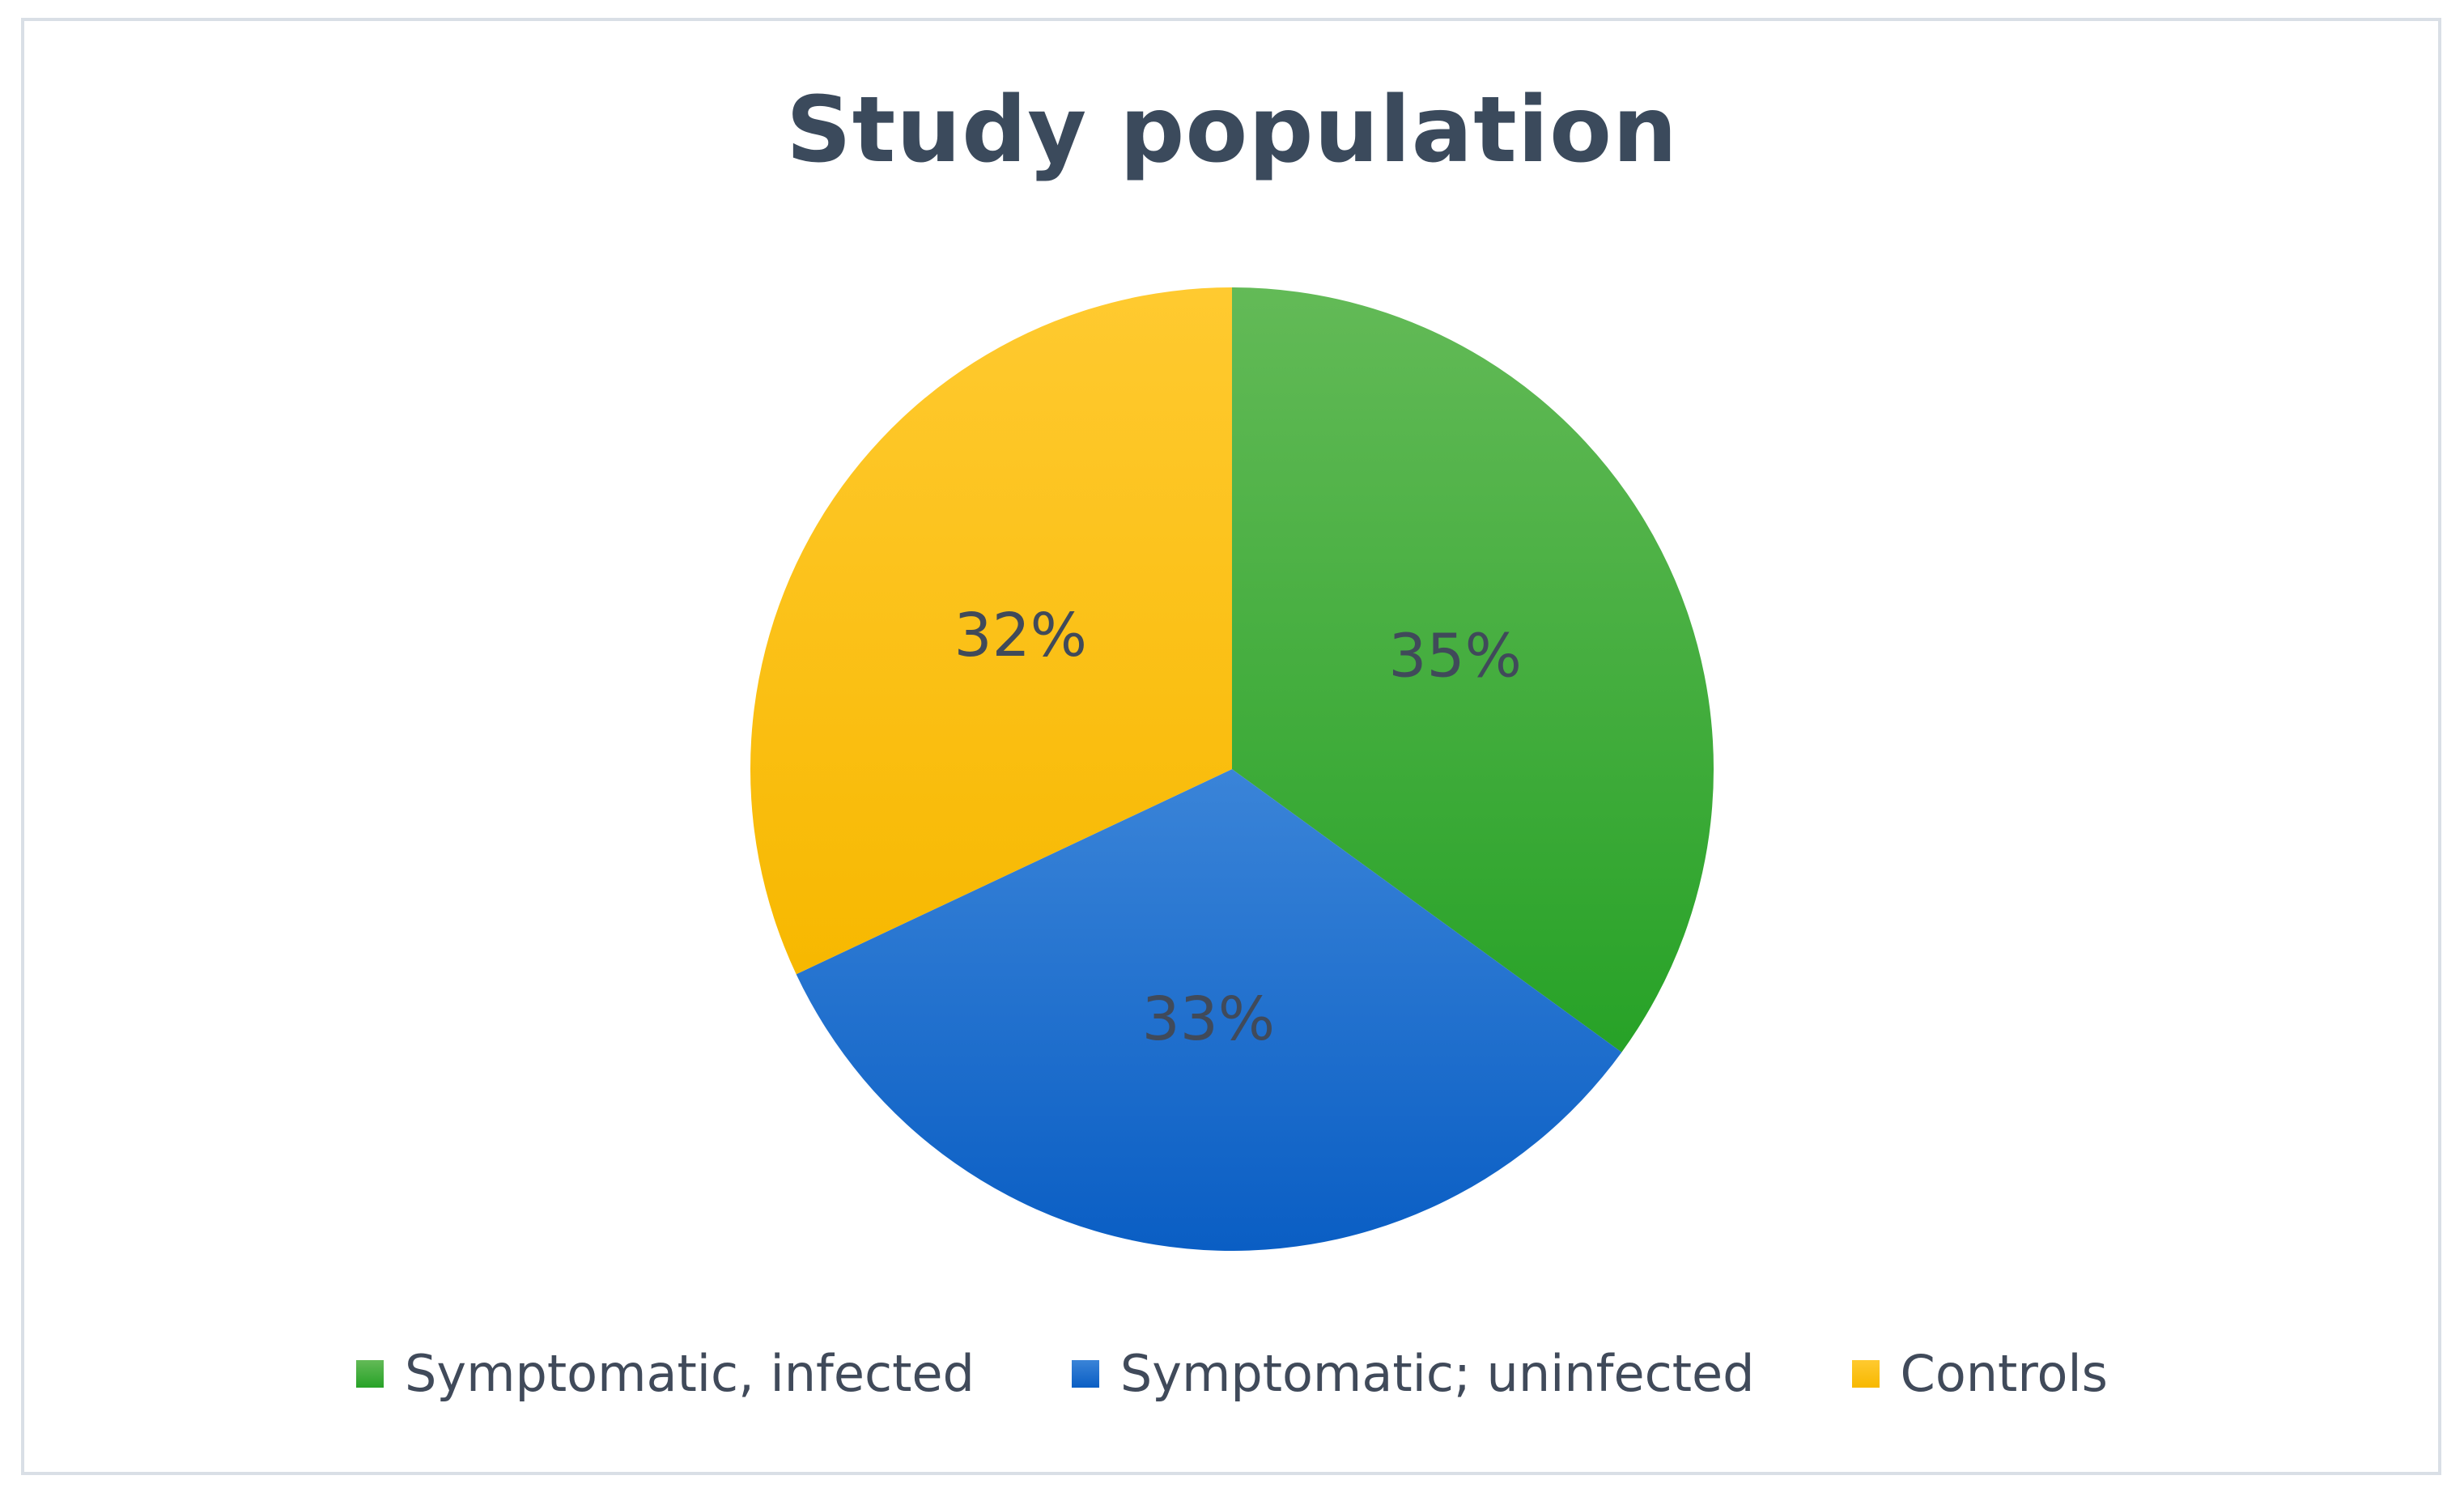 The width and height of the screenshot is (2464, 1501). Describe the element at coordinates (1209, 1019) in the screenshot. I see `data-label-symptomatic-uninfected: 33%` at that location.